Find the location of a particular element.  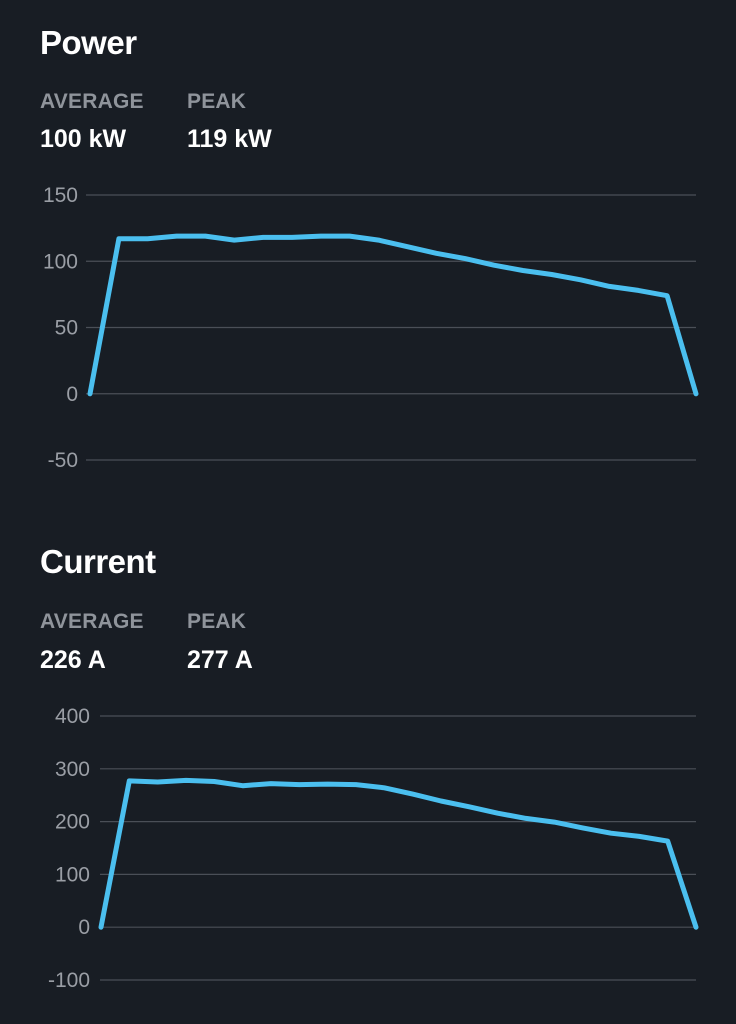

power-peak-label: PEAK is located at coordinates (217, 101).